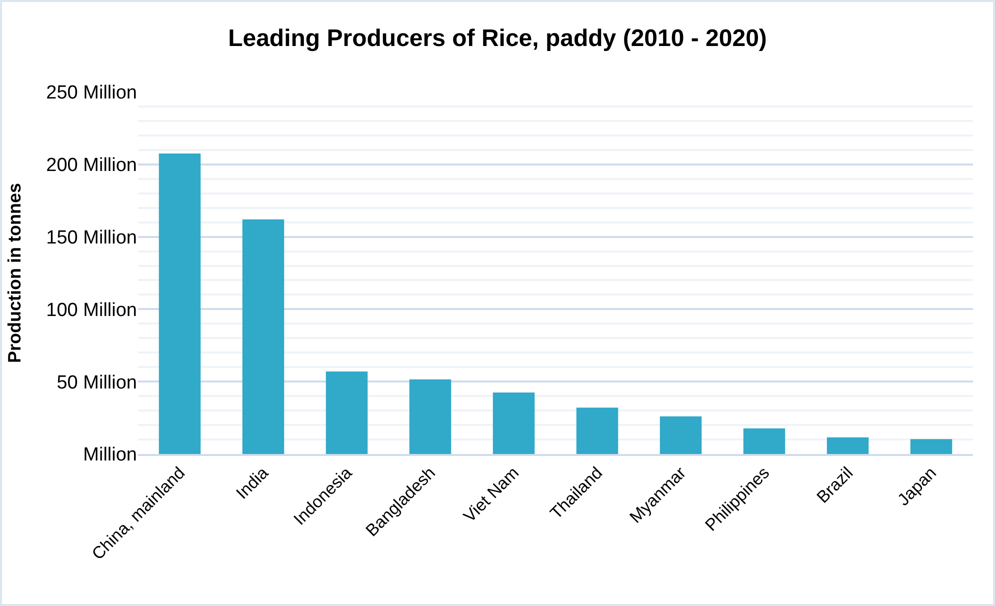 This screenshot has width=995, height=606. What do you see at coordinates (497, 38) in the screenshot?
I see `chart-title: Leading Producers of Rice, paddy (2010 - 2020)` at bounding box center [497, 38].